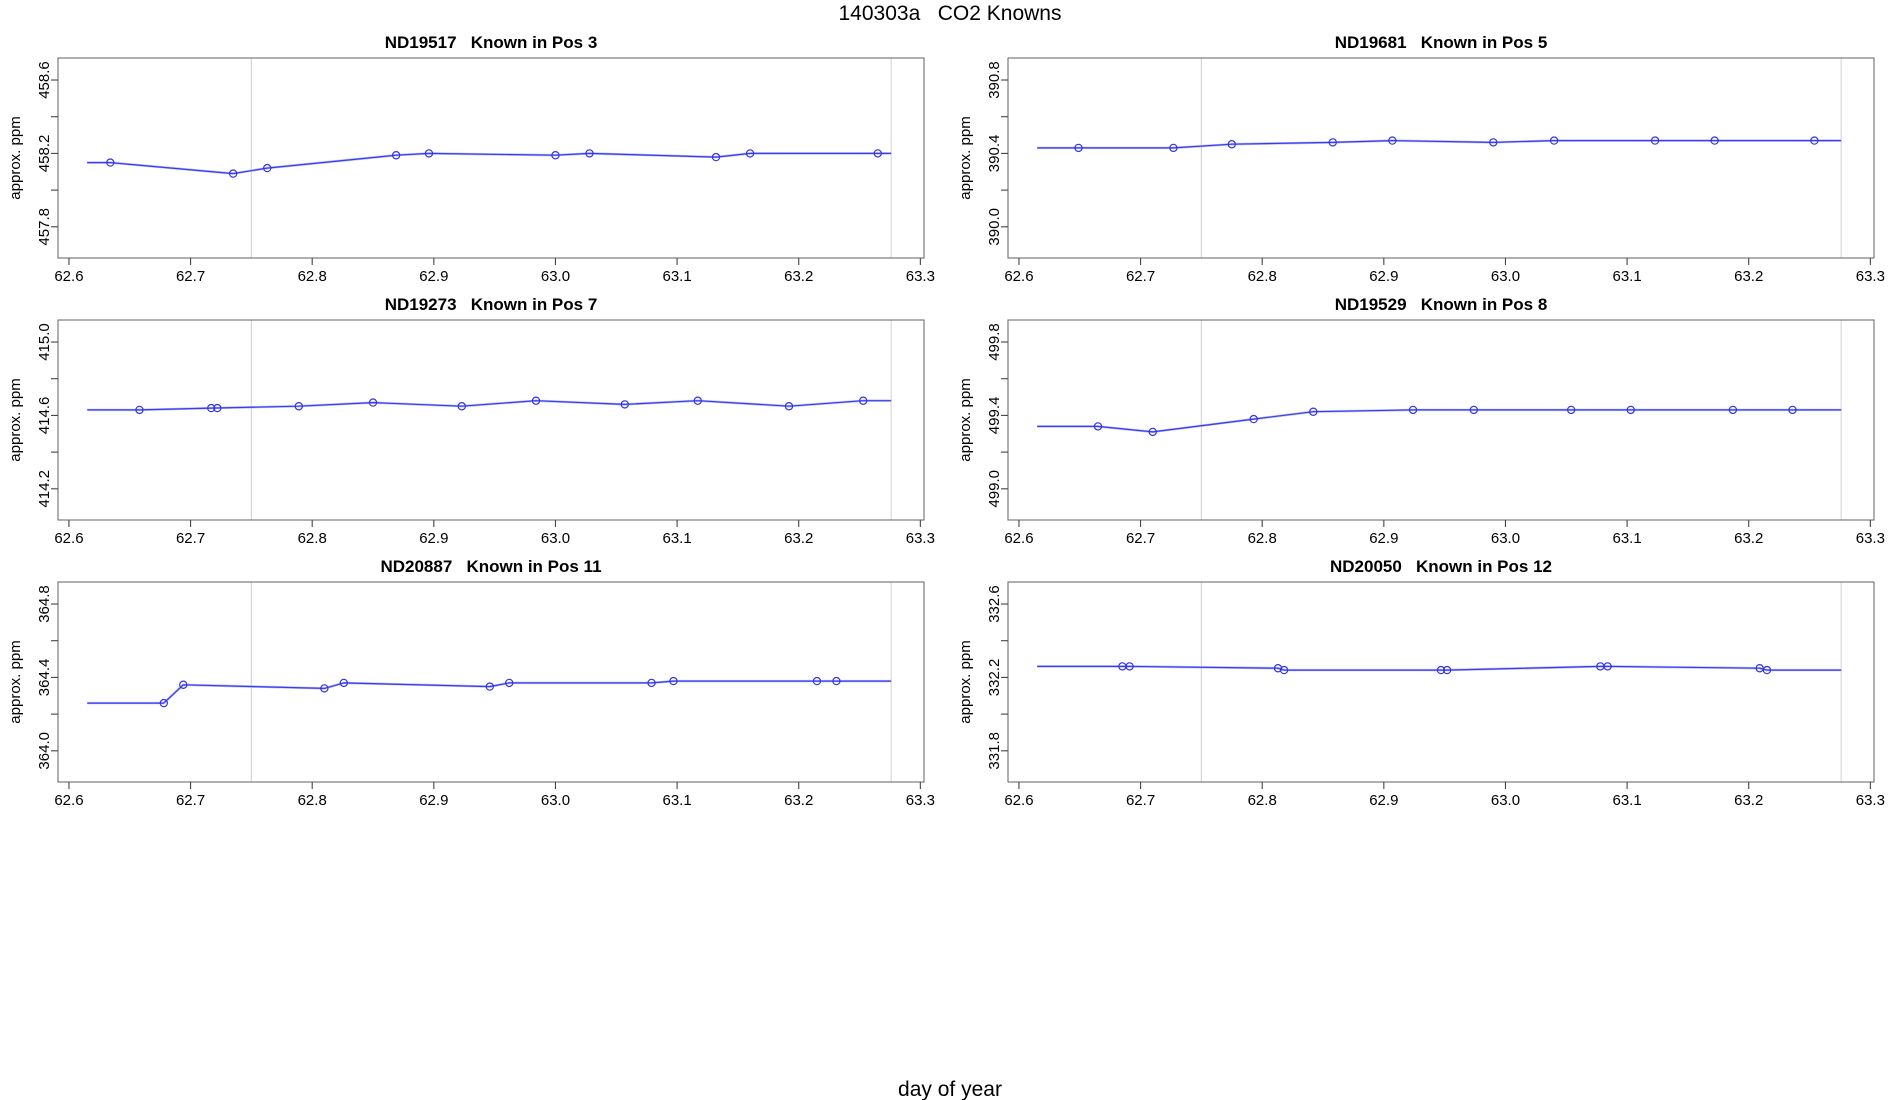 The height and width of the screenshot is (1100, 1900). Describe the element at coordinates (44, 489) in the screenshot. I see `y-tick-label: 414.2` at that location.